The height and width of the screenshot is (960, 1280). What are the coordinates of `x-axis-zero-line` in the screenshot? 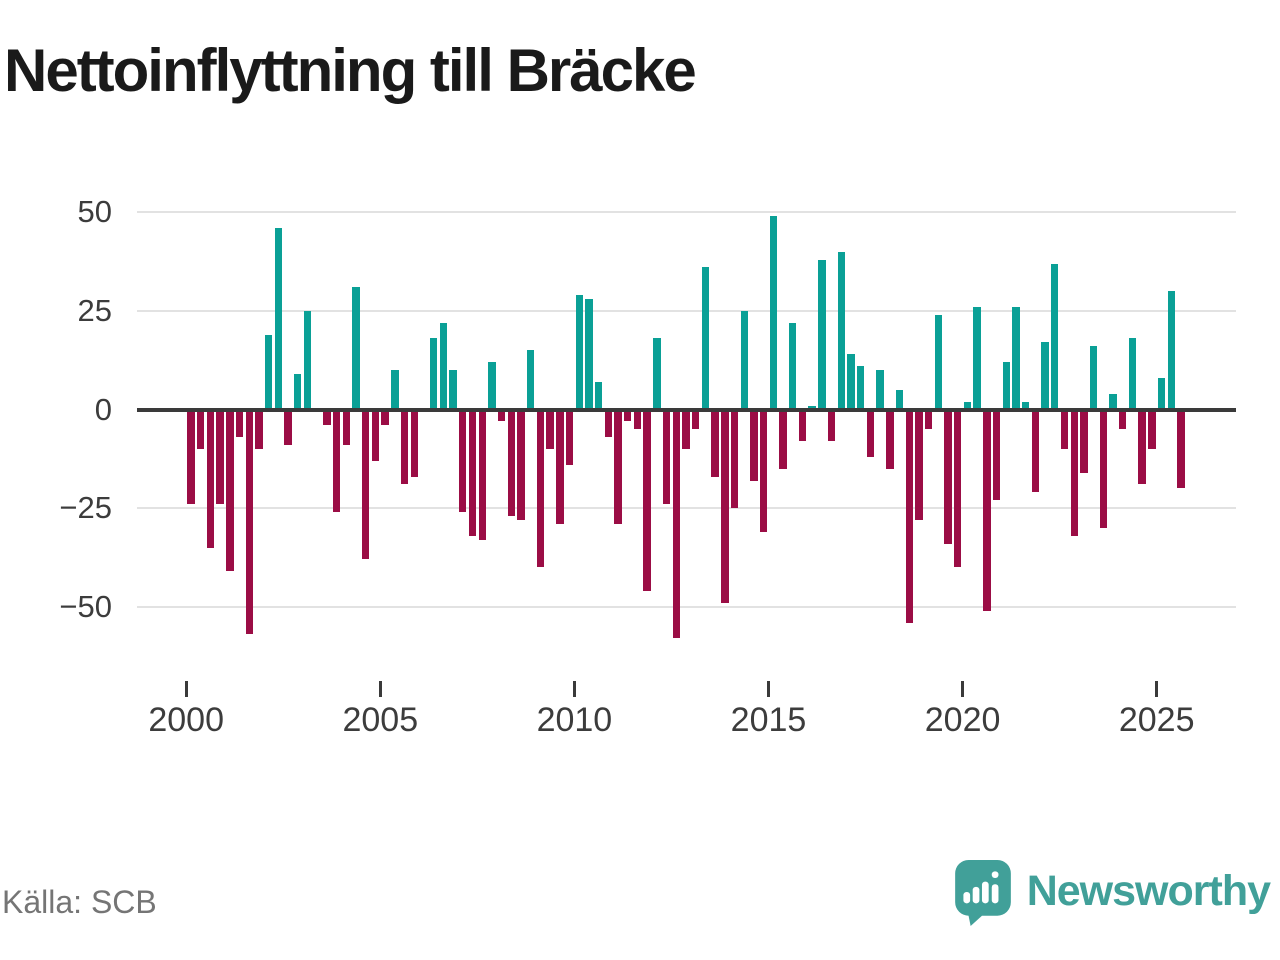 It's located at (686, 409).